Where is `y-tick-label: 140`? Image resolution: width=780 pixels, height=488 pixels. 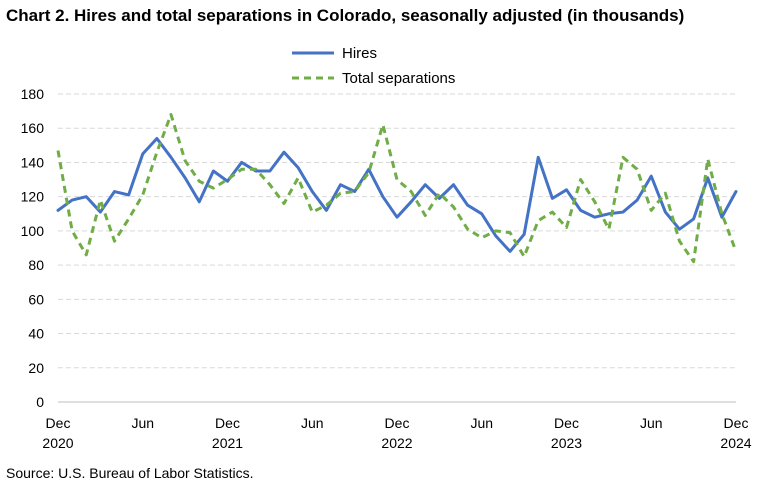 y-tick-label: 140 is located at coordinates (33, 162).